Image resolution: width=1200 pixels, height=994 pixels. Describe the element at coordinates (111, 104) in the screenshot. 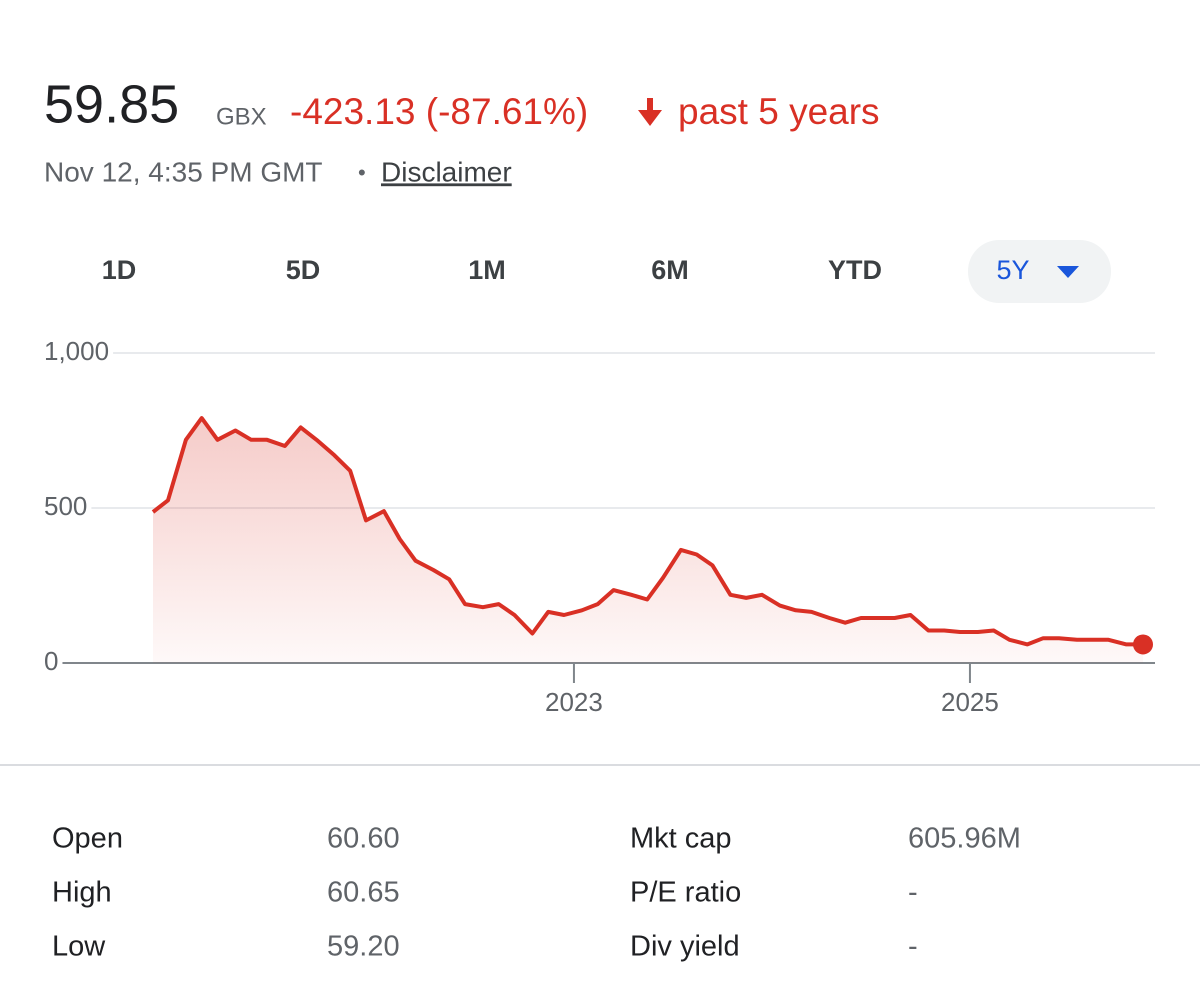

I see `price: 59.85` at that location.